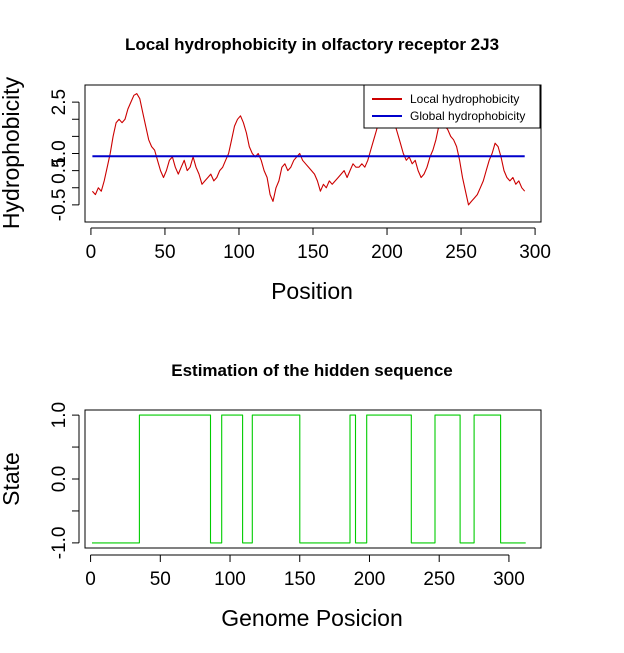 Image resolution: width=624 pixels, height=653 pixels. Describe the element at coordinates (312, 618) in the screenshot. I see `chart2-xlabel: Genome Posicion` at that location.